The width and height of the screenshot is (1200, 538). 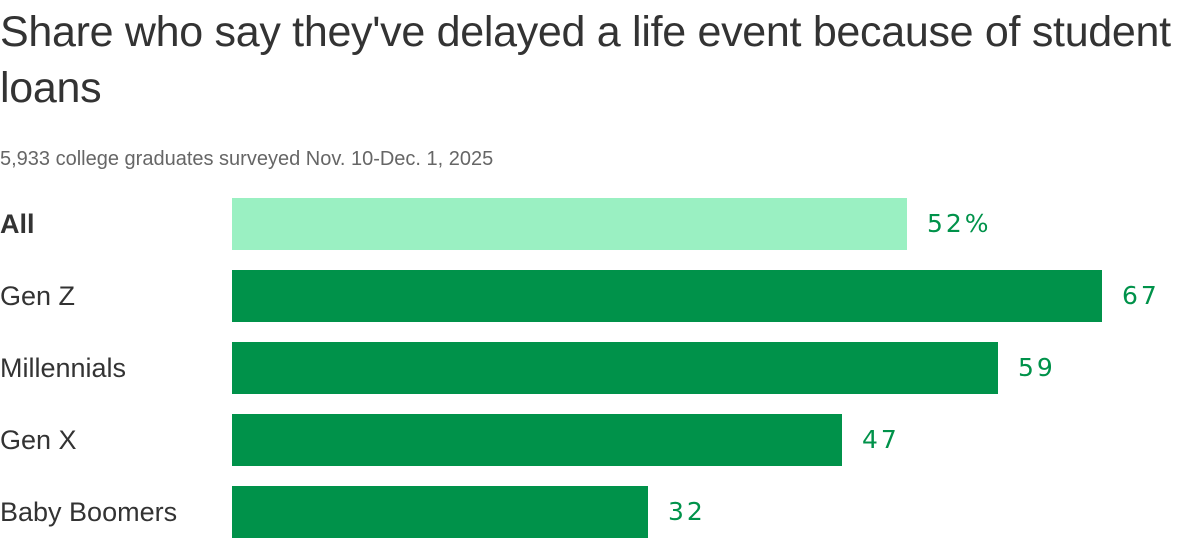 What do you see at coordinates (38, 296) in the screenshot?
I see `category-label: Gen Z` at bounding box center [38, 296].